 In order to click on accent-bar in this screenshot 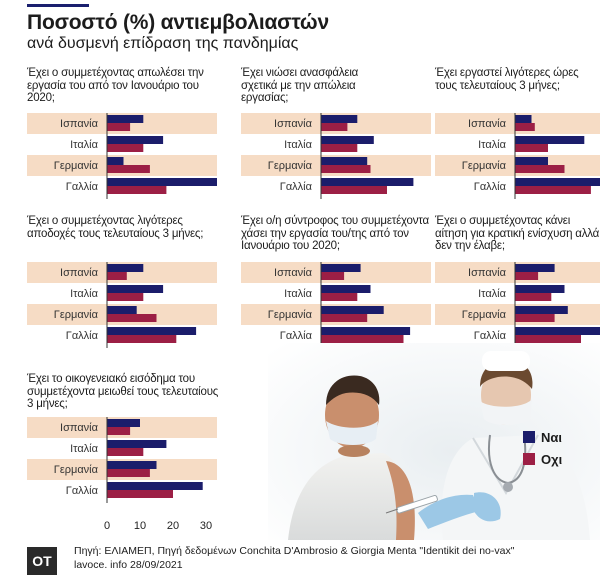, I will do `click(58, 5)`.